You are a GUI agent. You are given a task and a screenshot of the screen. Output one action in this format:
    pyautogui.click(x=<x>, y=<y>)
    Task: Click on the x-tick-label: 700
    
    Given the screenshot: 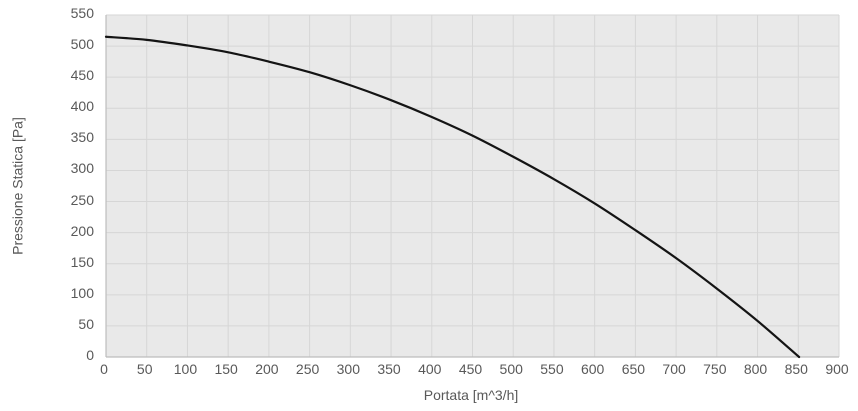 What is the action you would take?
    pyautogui.click(x=674, y=369)
    